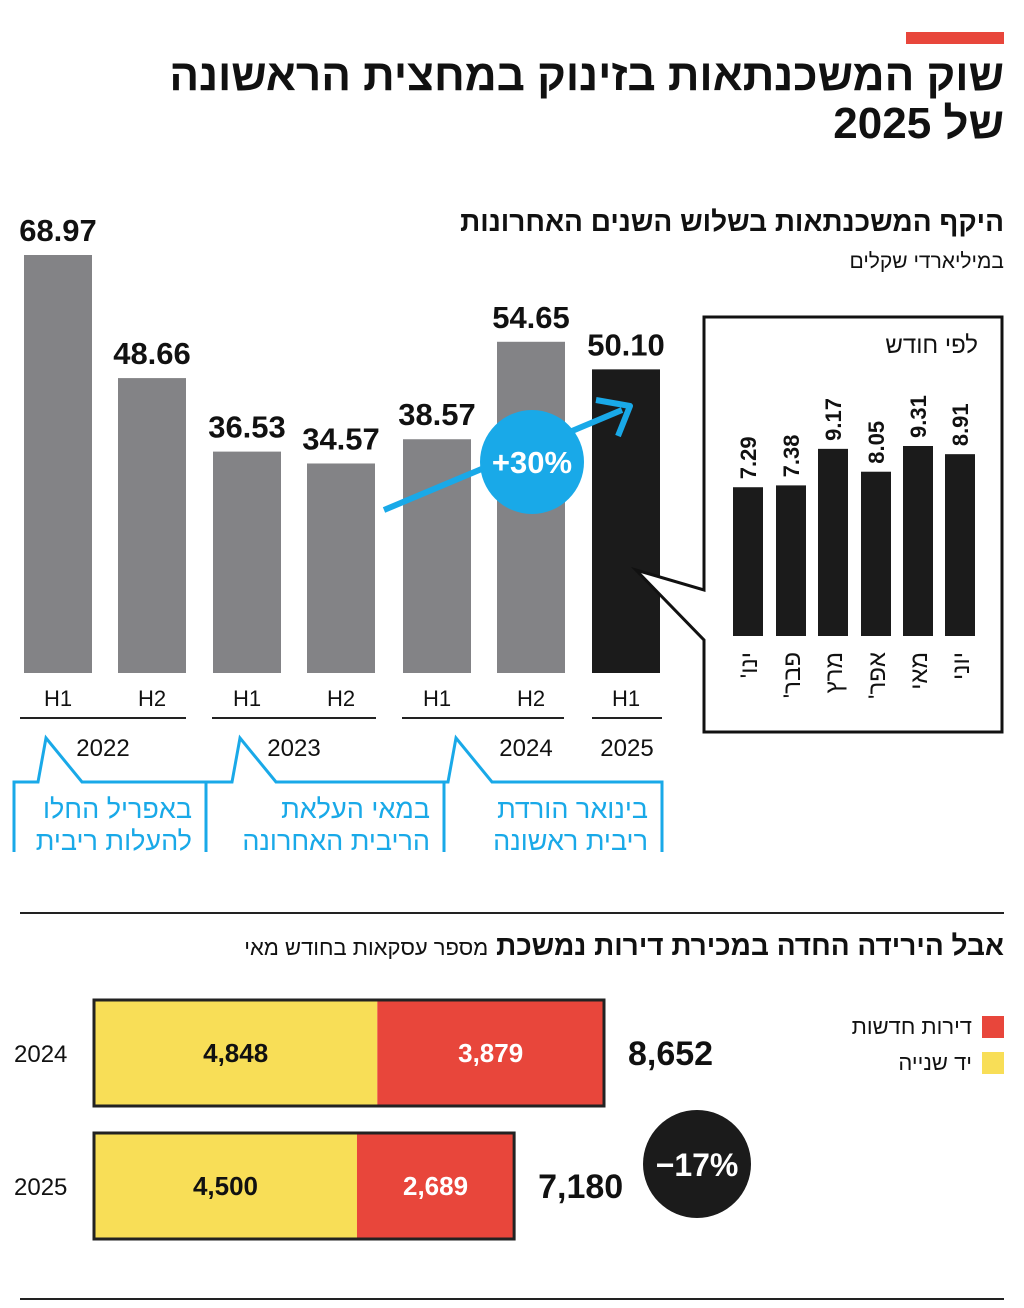 Image resolution: width=1024 pixels, height=1308 pixels. Describe the element at coordinates (525, 748) in the screenshot. I see `year-label-2: 2024` at that location.